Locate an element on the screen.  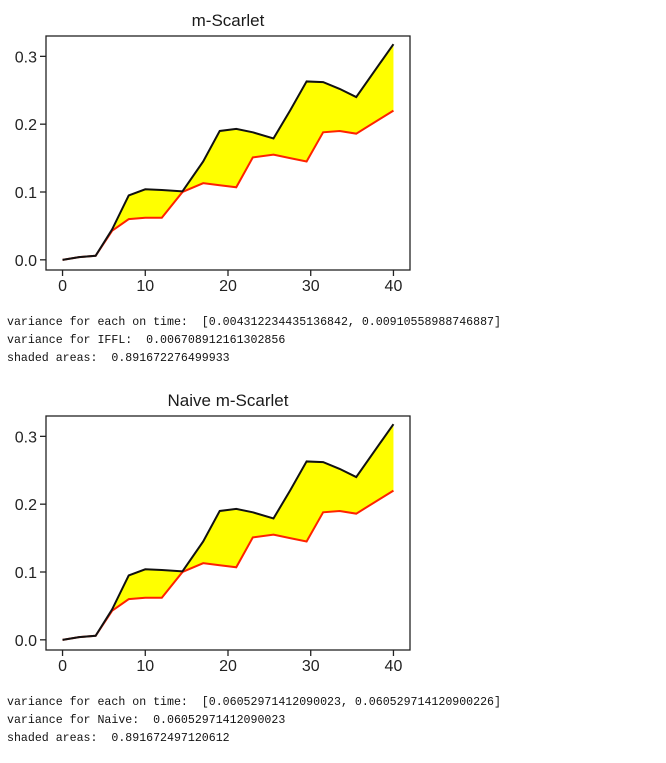
chart-title: Naive m-Scarlet is located at coordinates (228, 400).